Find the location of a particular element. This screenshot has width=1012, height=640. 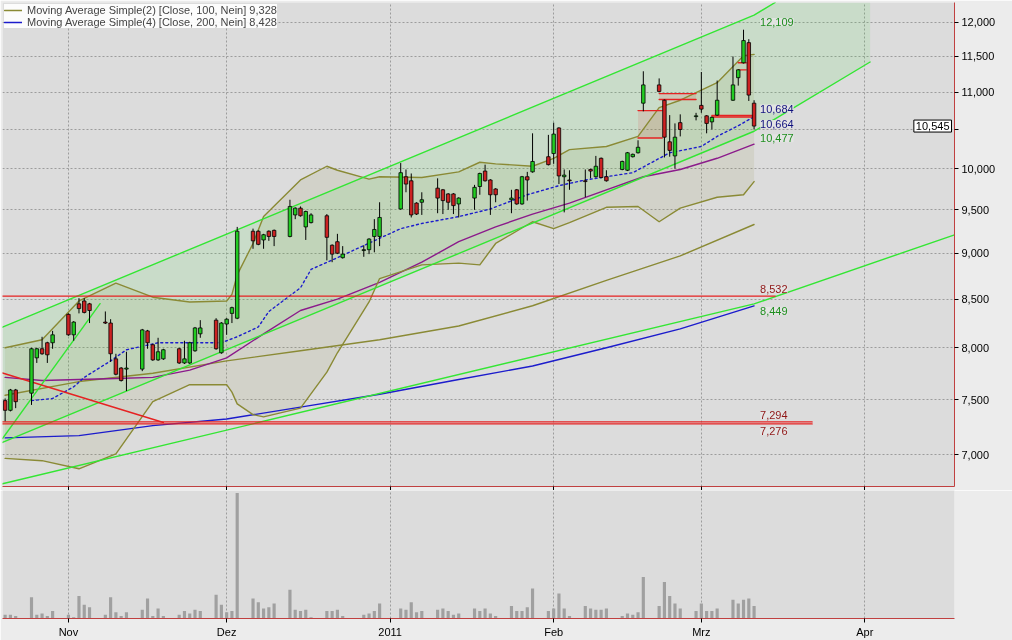

x-tick-label: Dez is located at coordinates (226, 631).